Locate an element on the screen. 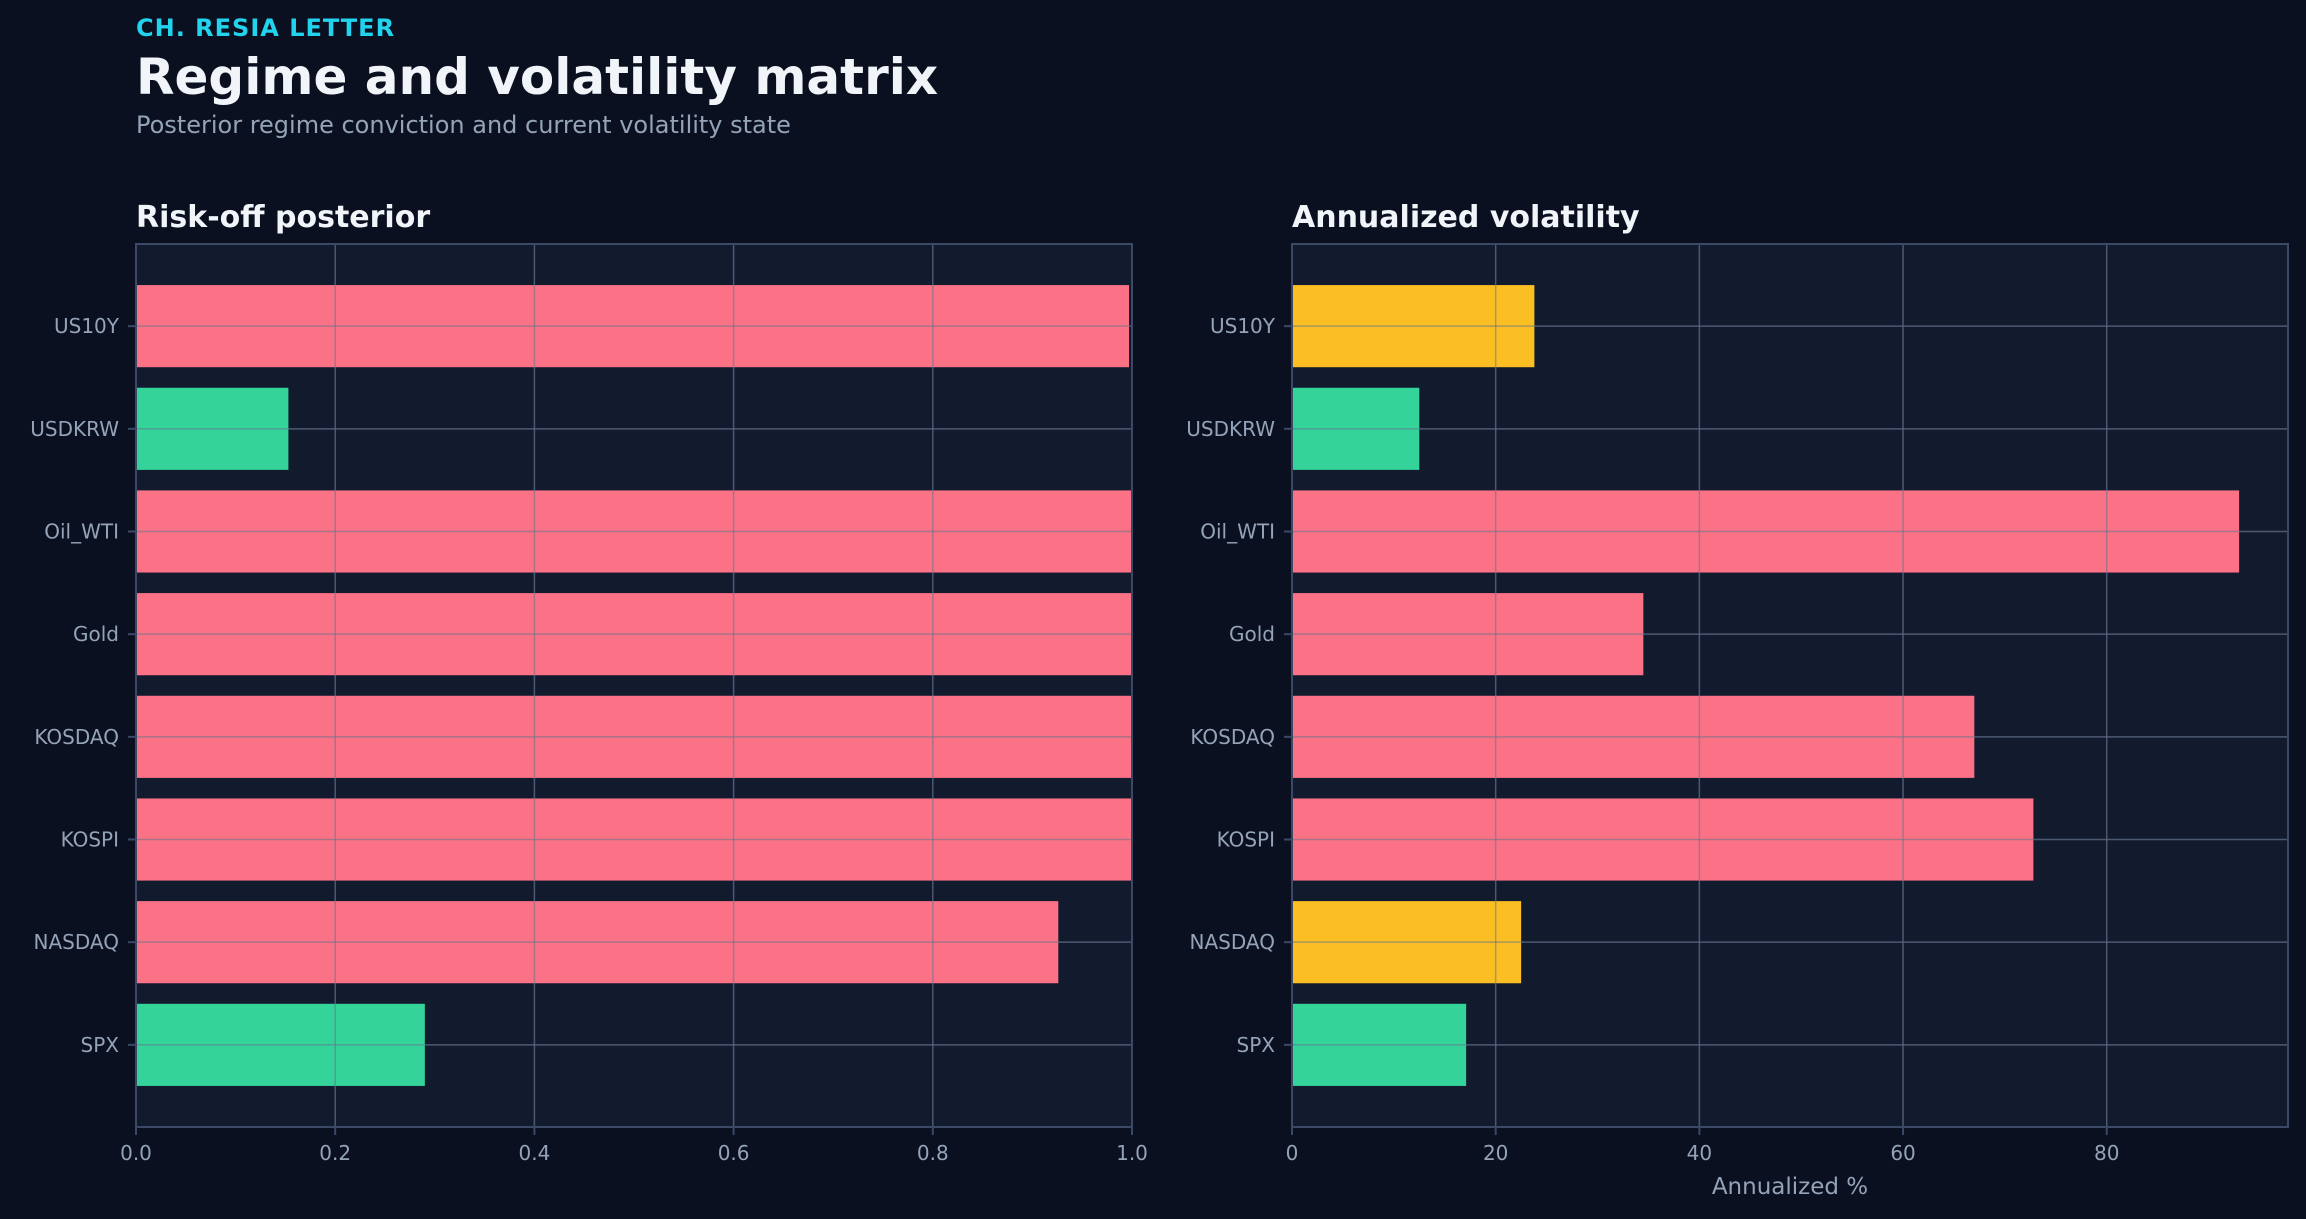 The height and width of the screenshot is (1219, 2306). chart1-ytick-label-nasdaq: NASDAQ is located at coordinates (76, 942).